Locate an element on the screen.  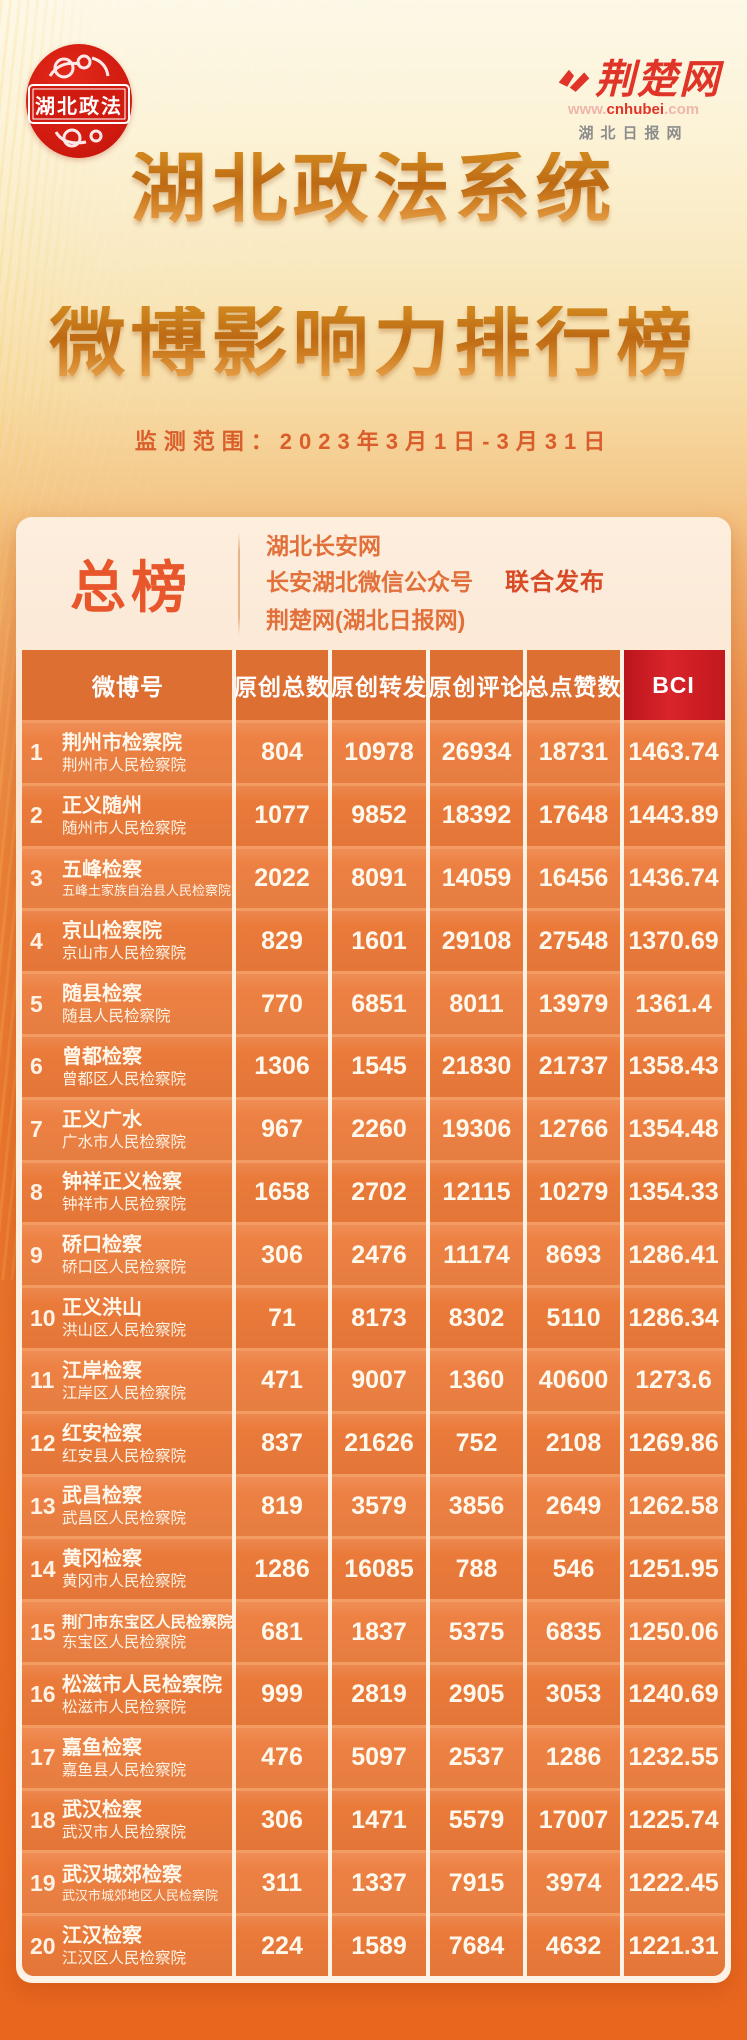
url-com: .com is located at coordinates (682, 109).